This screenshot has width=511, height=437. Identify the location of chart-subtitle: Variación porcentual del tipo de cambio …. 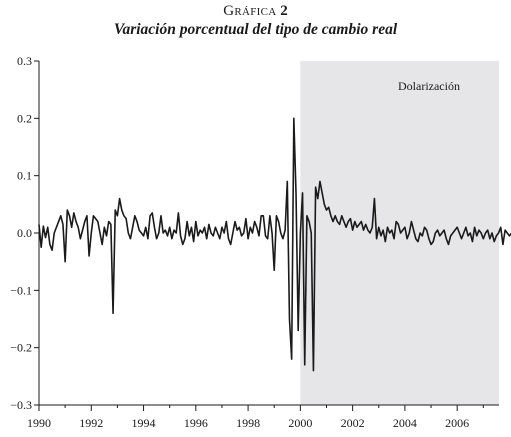
(255, 29).